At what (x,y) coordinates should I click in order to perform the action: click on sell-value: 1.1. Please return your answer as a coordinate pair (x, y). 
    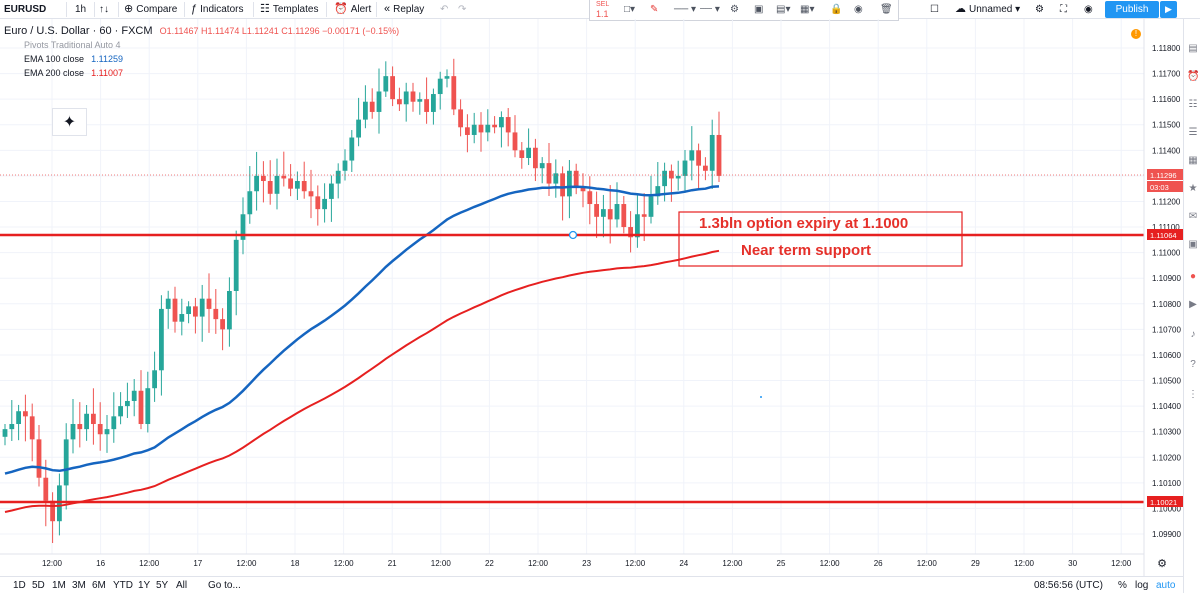
    Looking at the image, I should click on (602, 14).